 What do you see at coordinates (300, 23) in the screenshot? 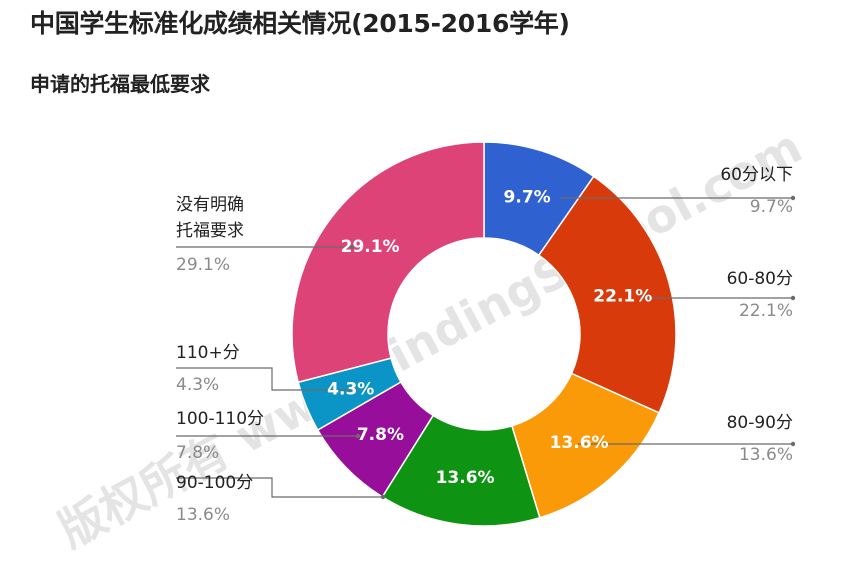
I see `page-title: 中国学生标准化成绩相关情况(2015-2016学年)` at bounding box center [300, 23].